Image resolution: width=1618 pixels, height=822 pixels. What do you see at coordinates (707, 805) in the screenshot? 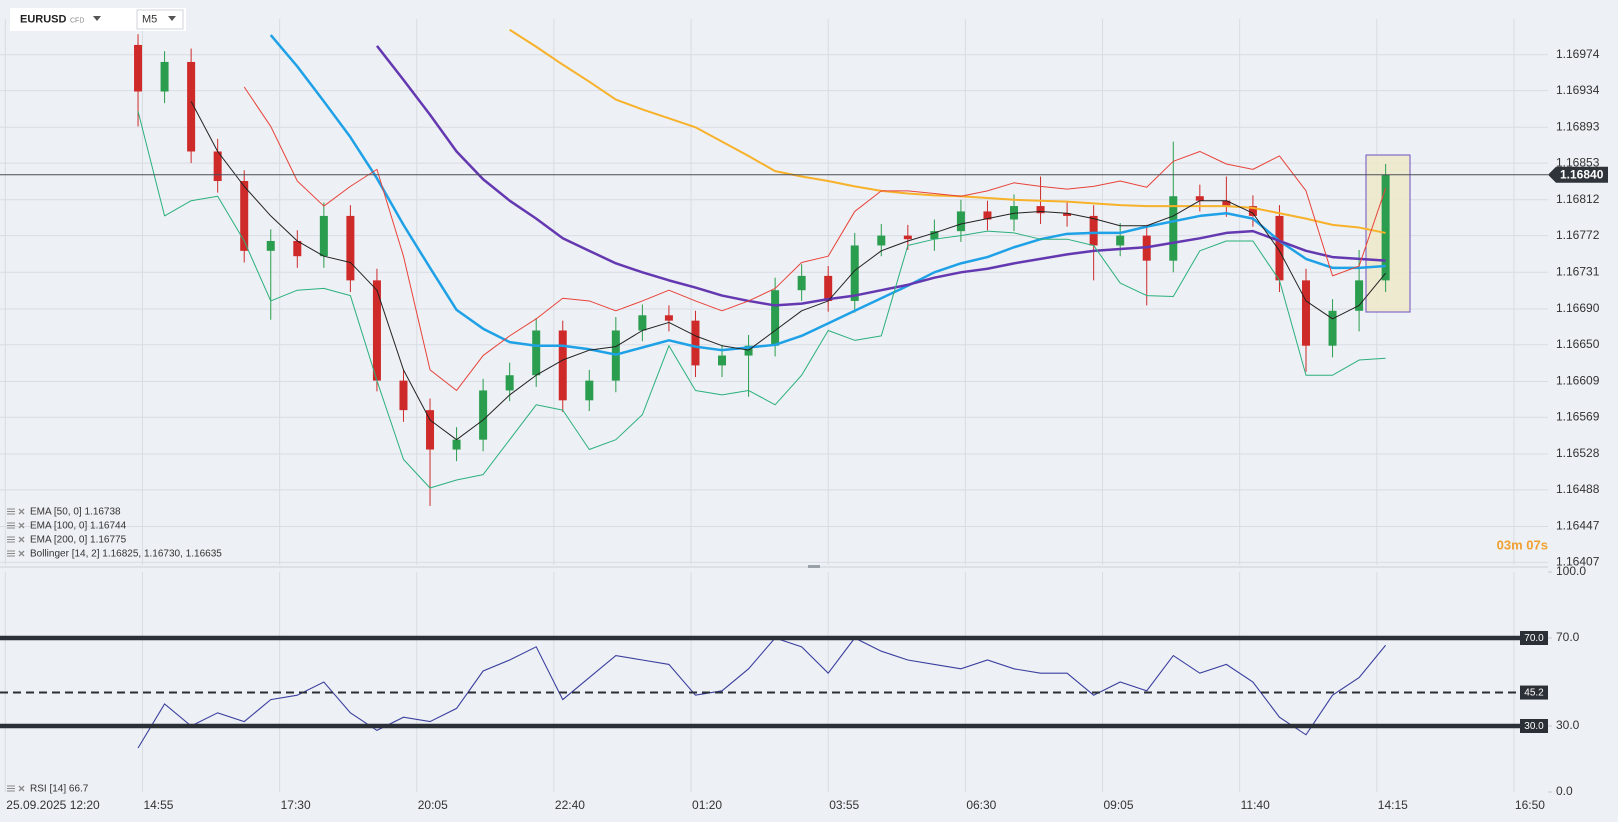
I see `x-tick-label: 01:20` at bounding box center [707, 805].